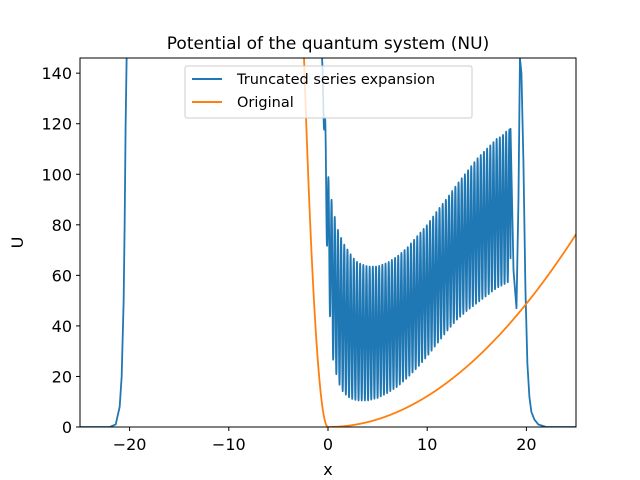 This screenshot has width=640, height=480. What do you see at coordinates (67, 427) in the screenshot?
I see `y-tick-label: 0` at bounding box center [67, 427].